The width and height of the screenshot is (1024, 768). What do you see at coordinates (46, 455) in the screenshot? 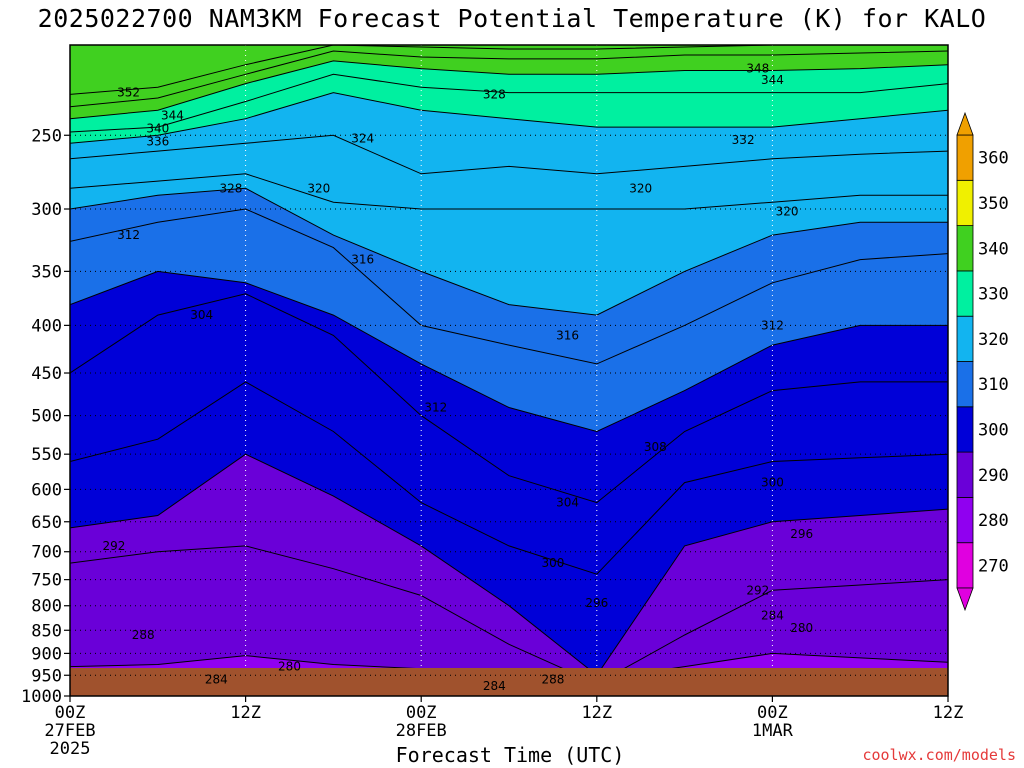
I see `y-tick-label: 550` at bounding box center [46, 455].